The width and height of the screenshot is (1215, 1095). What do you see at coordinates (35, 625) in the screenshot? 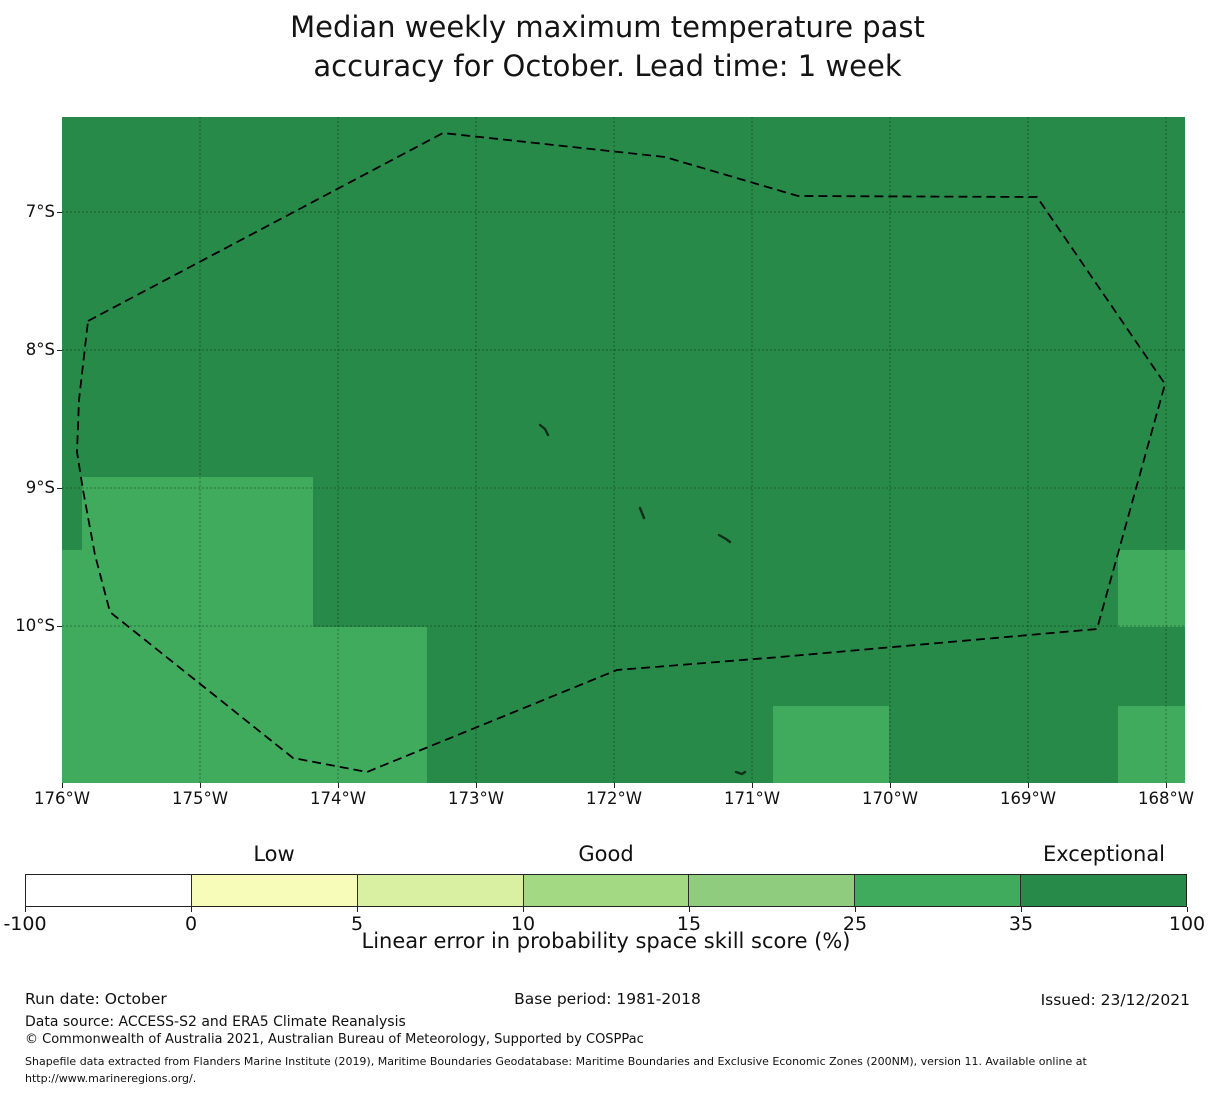
I see `y-axis-tick-label: 10°S` at bounding box center [35, 625].